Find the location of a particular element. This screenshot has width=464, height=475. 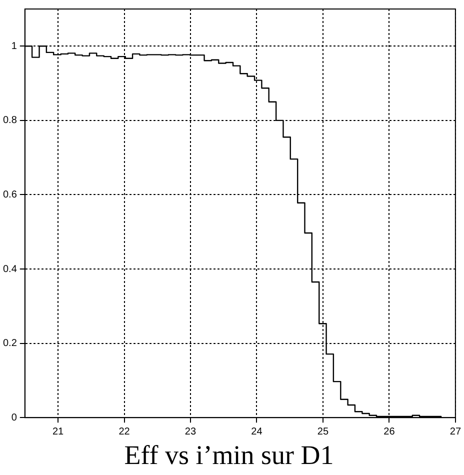

text: Eff vs i’min sur D1 is located at coordinates (229, 455).